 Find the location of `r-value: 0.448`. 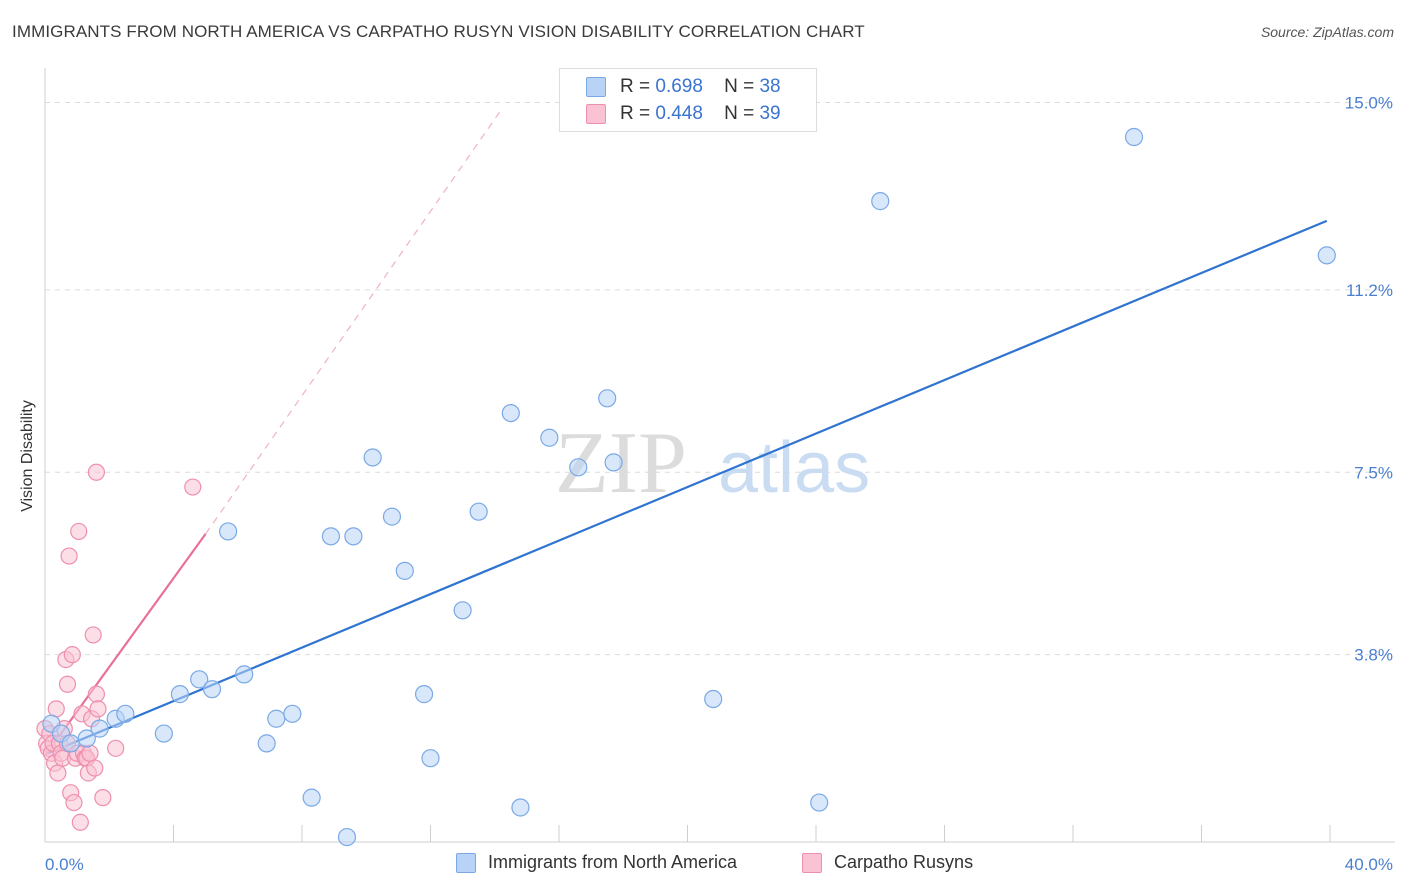

r-value: 0.448 is located at coordinates (679, 113).